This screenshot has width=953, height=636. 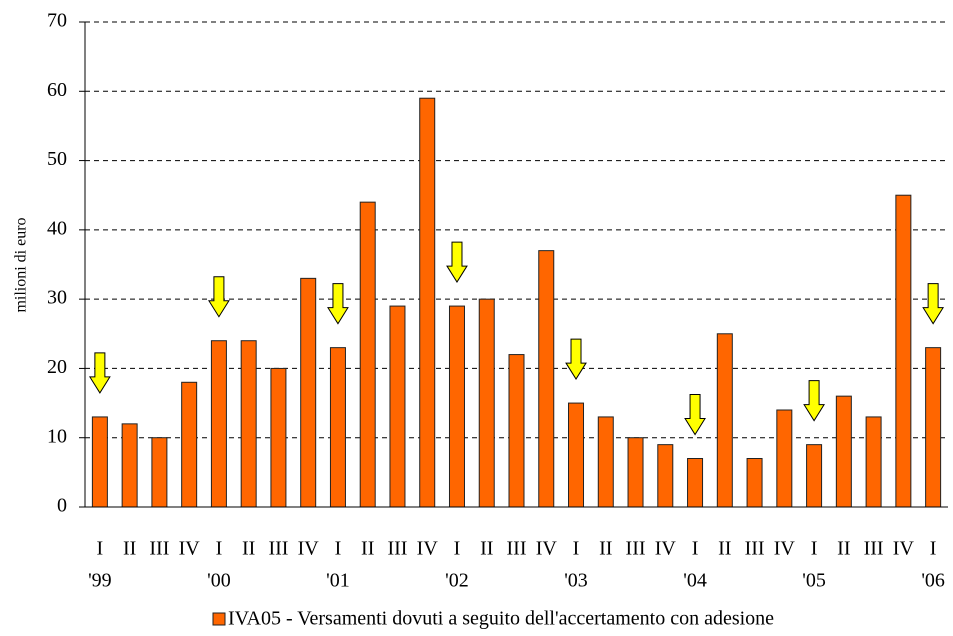 What do you see at coordinates (57, 298) in the screenshot?
I see `y-tick-label: 30` at bounding box center [57, 298].